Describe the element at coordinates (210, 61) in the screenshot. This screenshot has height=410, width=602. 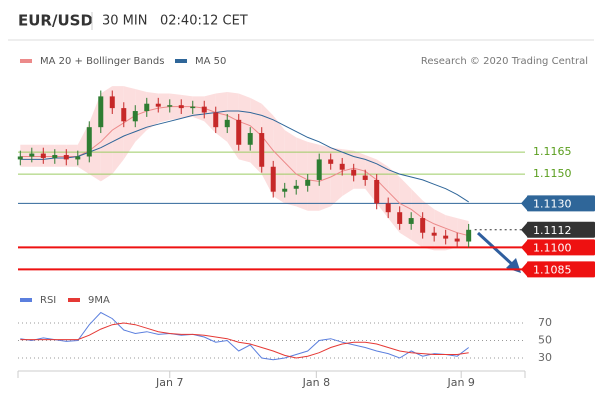
I see `legend-label: MA 50` at that location.